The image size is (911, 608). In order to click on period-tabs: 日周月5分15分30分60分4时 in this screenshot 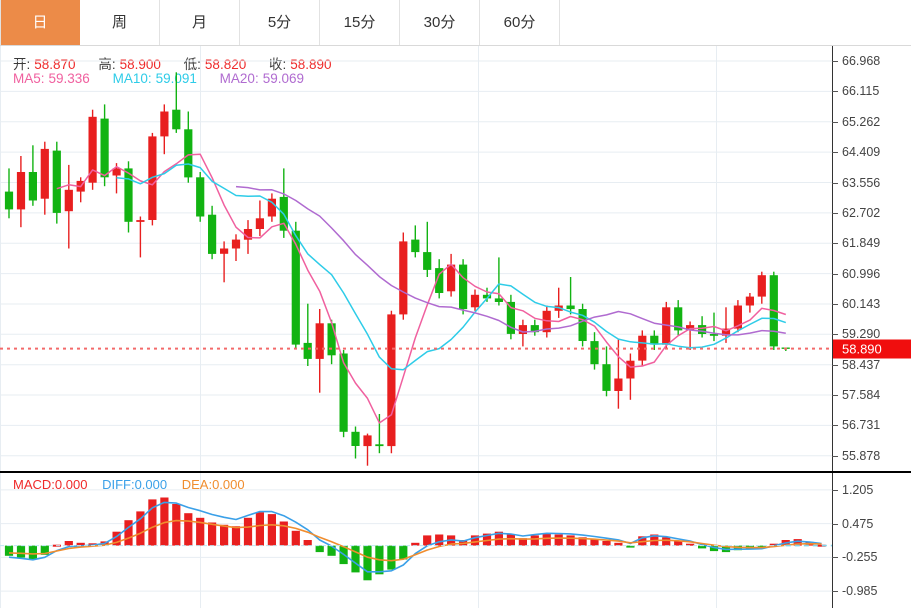, I will do `click(320, 22)`.